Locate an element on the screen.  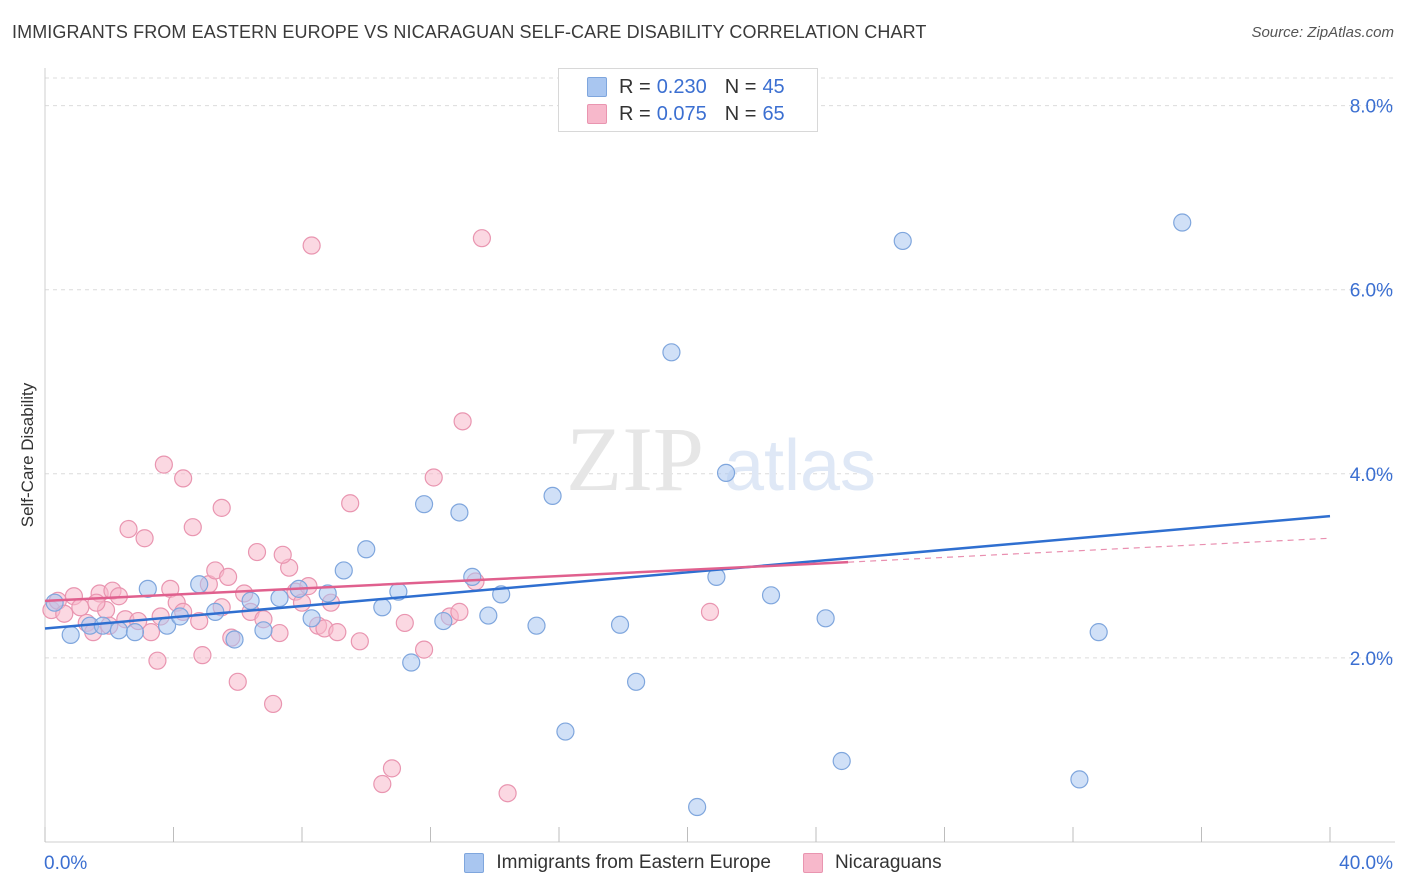
y-axis-label: Self-Care Disability is located at coordinates (27, 455).